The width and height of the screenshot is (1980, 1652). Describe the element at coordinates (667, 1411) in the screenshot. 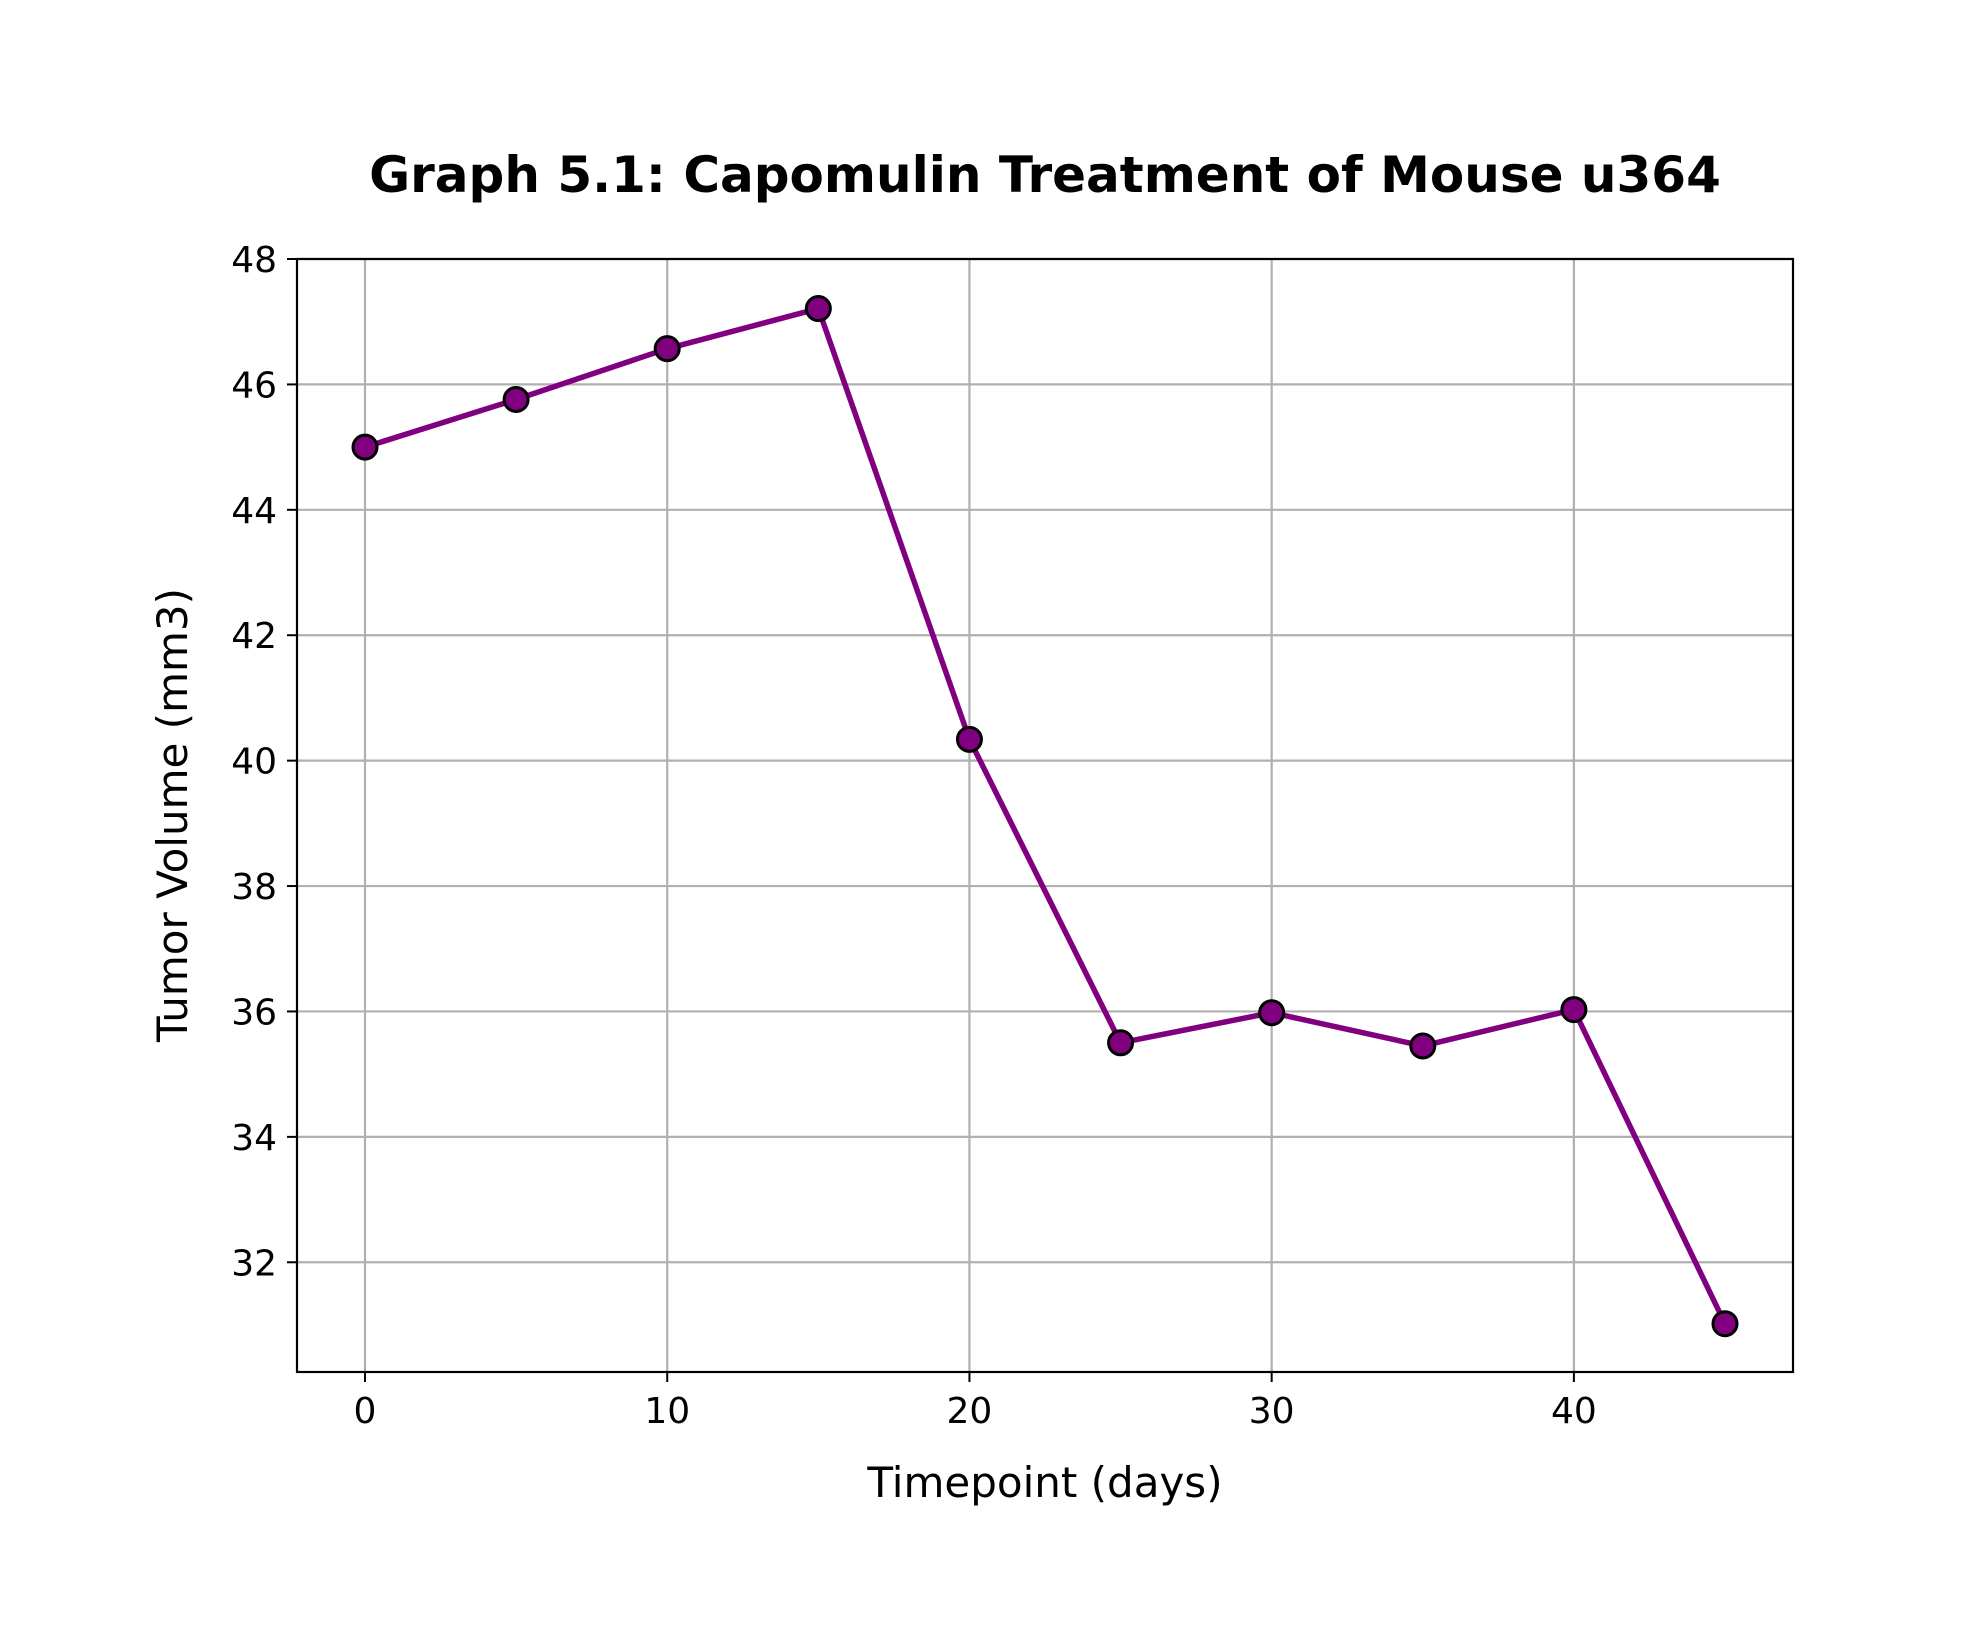

I see `x-tick-label: 10` at that location.